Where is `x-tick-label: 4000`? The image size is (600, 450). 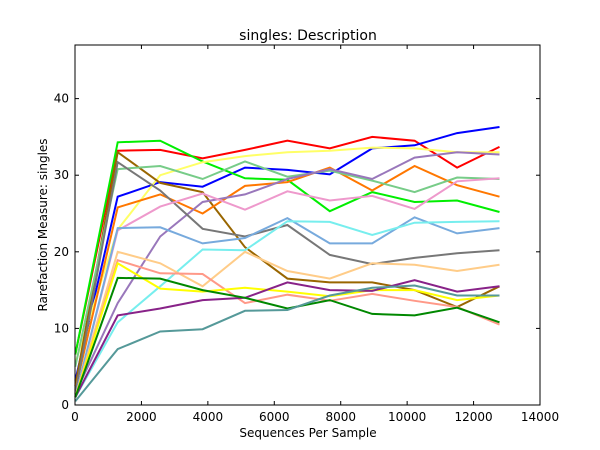 x-tick-label: 4000 is located at coordinates (208, 417).